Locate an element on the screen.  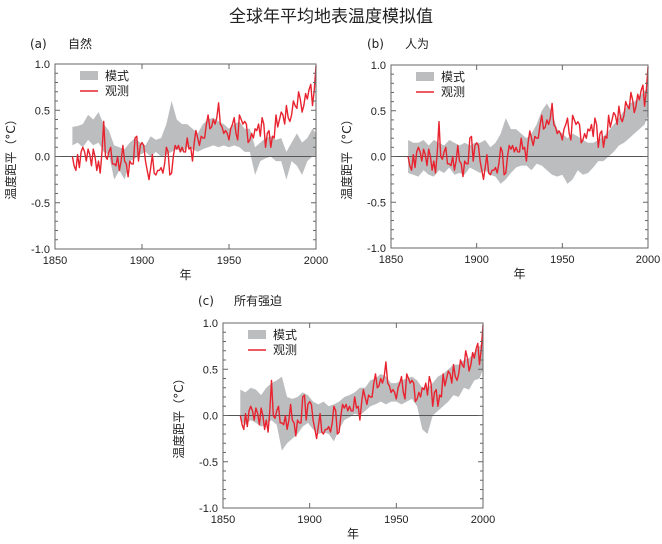
panel-a-name: 自然 is located at coordinates (80, 43).